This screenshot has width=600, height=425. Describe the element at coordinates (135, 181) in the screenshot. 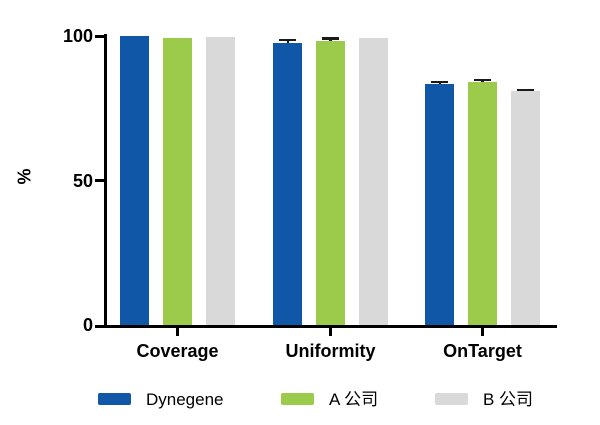

I see `bar-coverage-series0` at that location.